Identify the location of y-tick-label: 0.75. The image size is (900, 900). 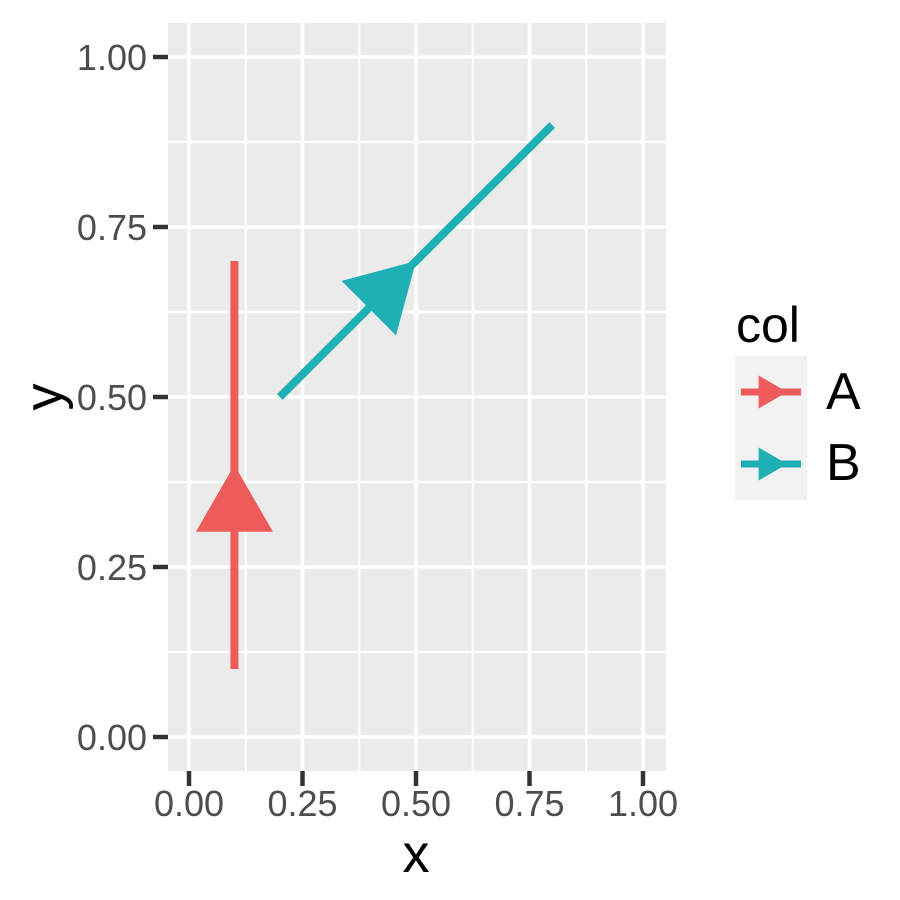
(112, 227).